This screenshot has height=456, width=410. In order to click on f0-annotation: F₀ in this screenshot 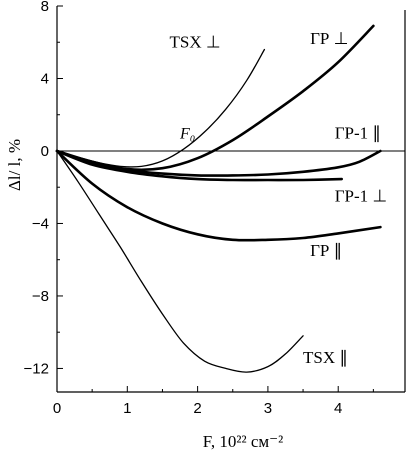, I will do `click(187, 133)`.